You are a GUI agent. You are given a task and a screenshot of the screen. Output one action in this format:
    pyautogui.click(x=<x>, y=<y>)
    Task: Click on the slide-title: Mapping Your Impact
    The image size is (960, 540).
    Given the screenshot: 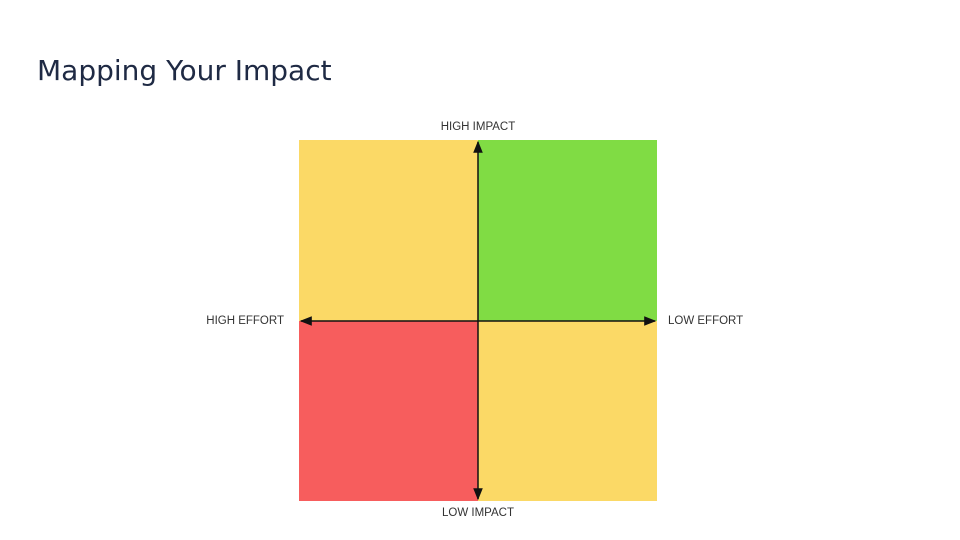 What is the action you would take?
    pyautogui.click(x=184, y=70)
    